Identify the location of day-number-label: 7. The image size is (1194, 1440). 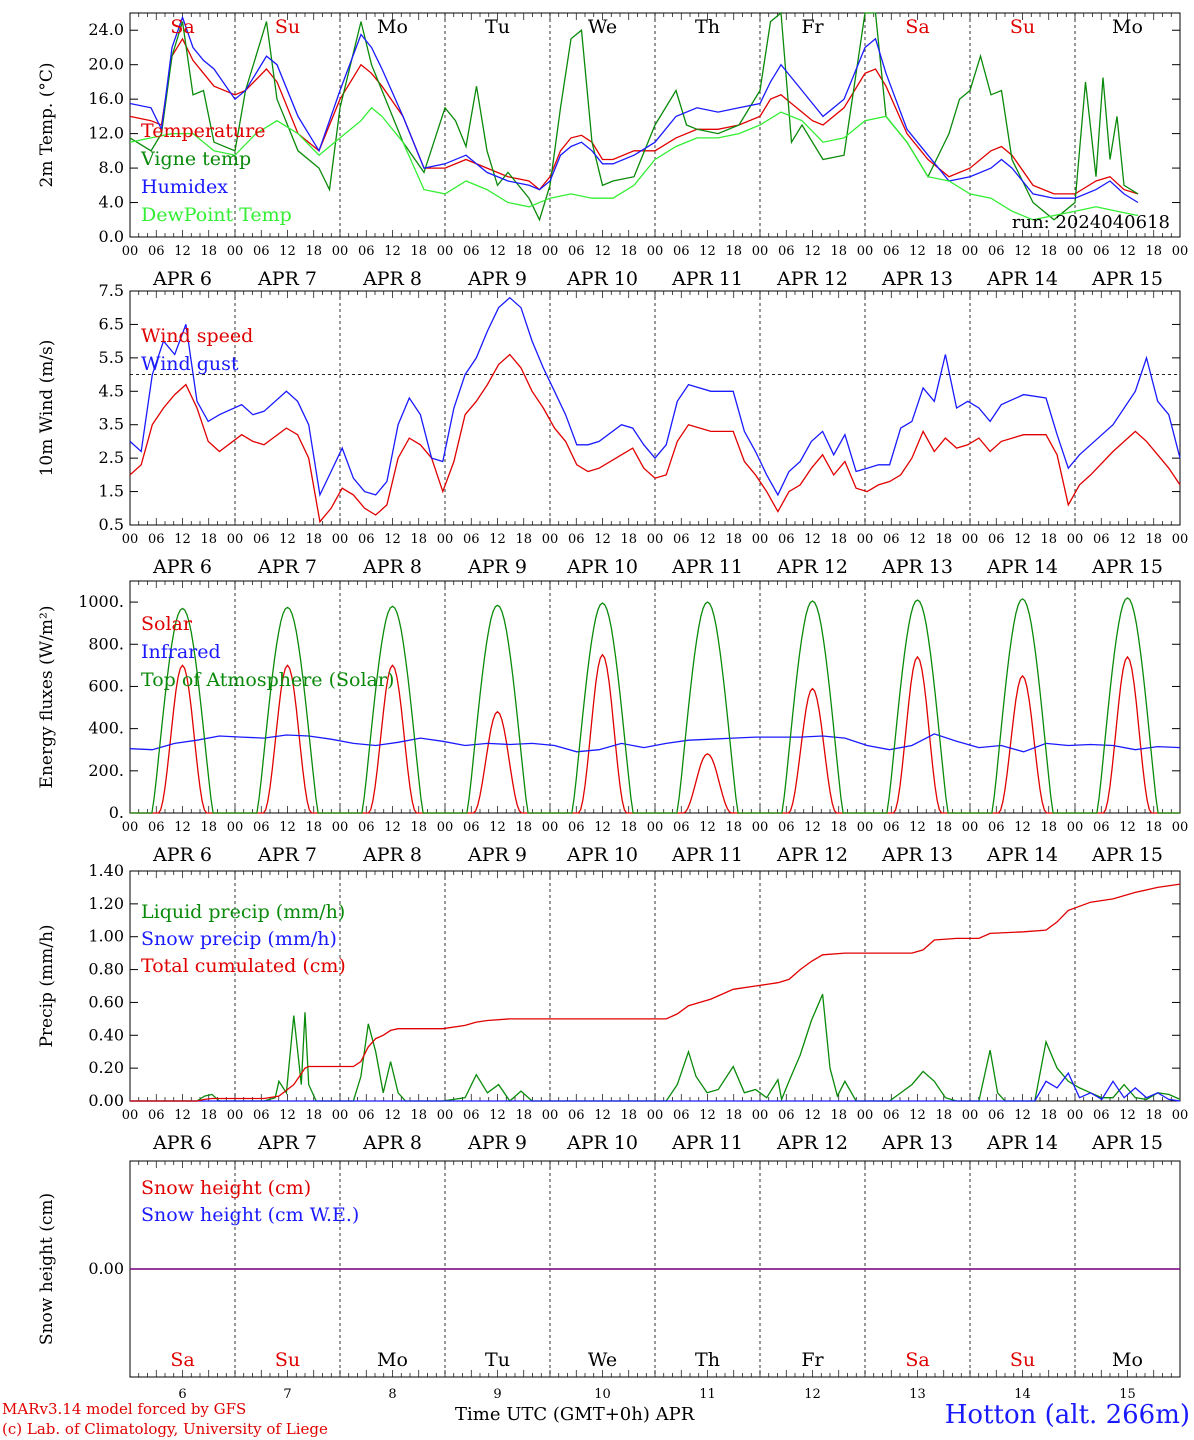
(287, 1394).